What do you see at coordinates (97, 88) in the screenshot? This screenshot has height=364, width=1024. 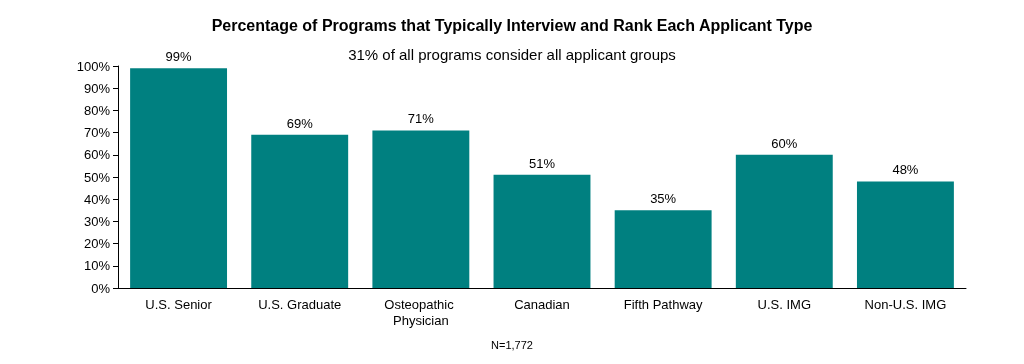 I see `y-tick-label: 90%` at bounding box center [97, 88].